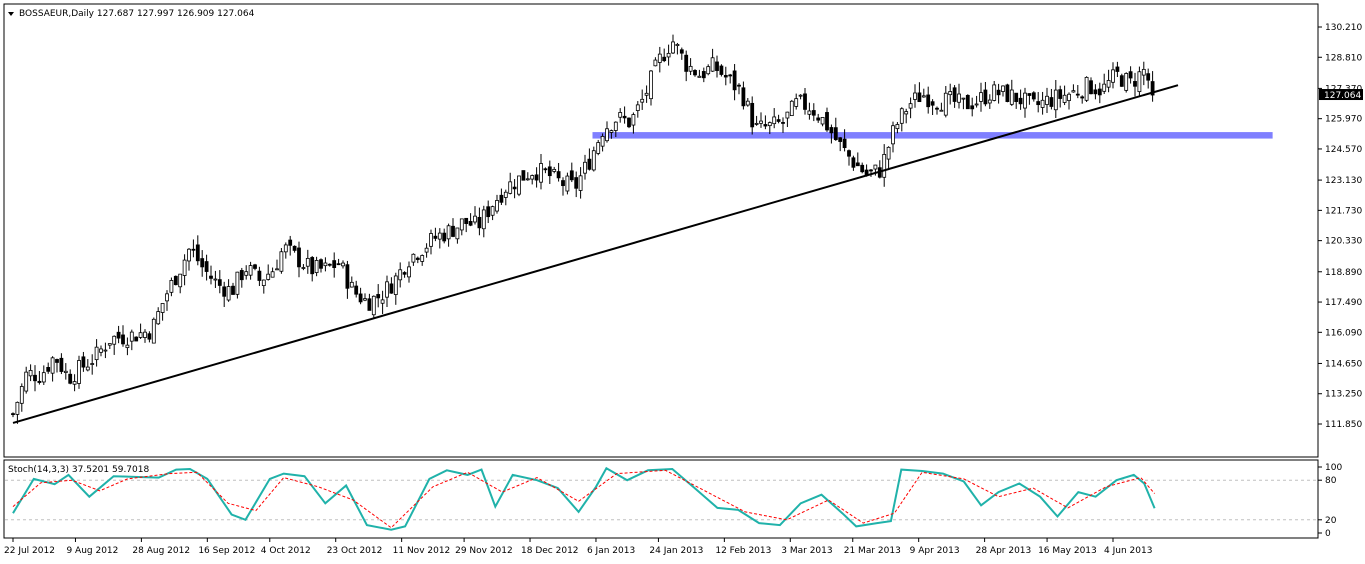 This screenshot has height=564, width=1365. I want to click on stoch-main-line, so click(584, 498).